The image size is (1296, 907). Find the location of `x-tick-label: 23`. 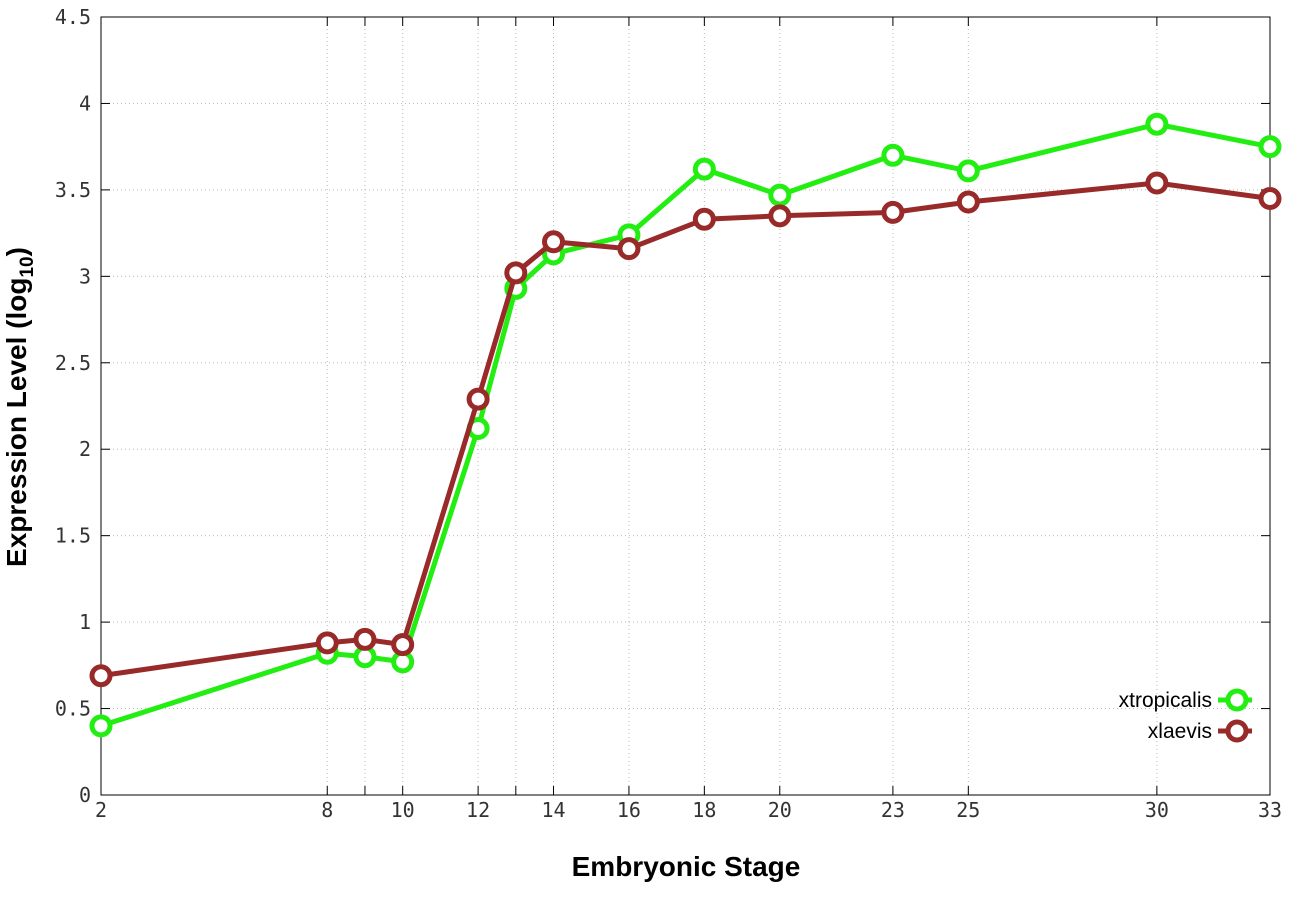

x-tick-label: 23 is located at coordinates (893, 810).